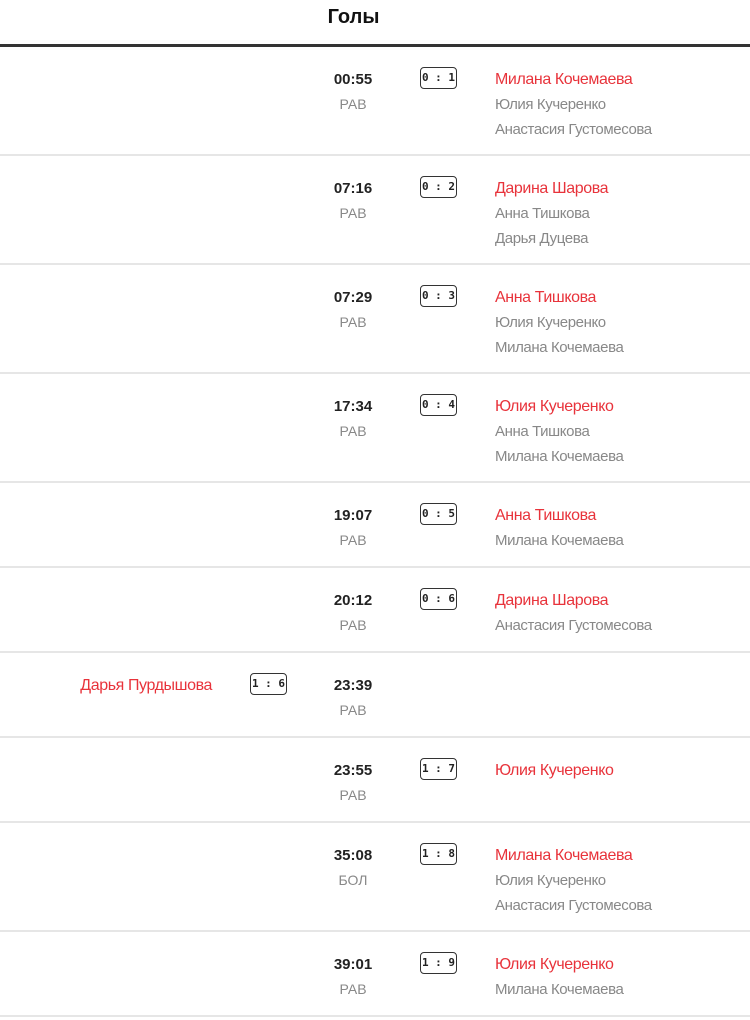 The width and height of the screenshot is (750, 1020). I want to click on goal-players: Анна Тишкова Милана Кочемаева, so click(622, 528).